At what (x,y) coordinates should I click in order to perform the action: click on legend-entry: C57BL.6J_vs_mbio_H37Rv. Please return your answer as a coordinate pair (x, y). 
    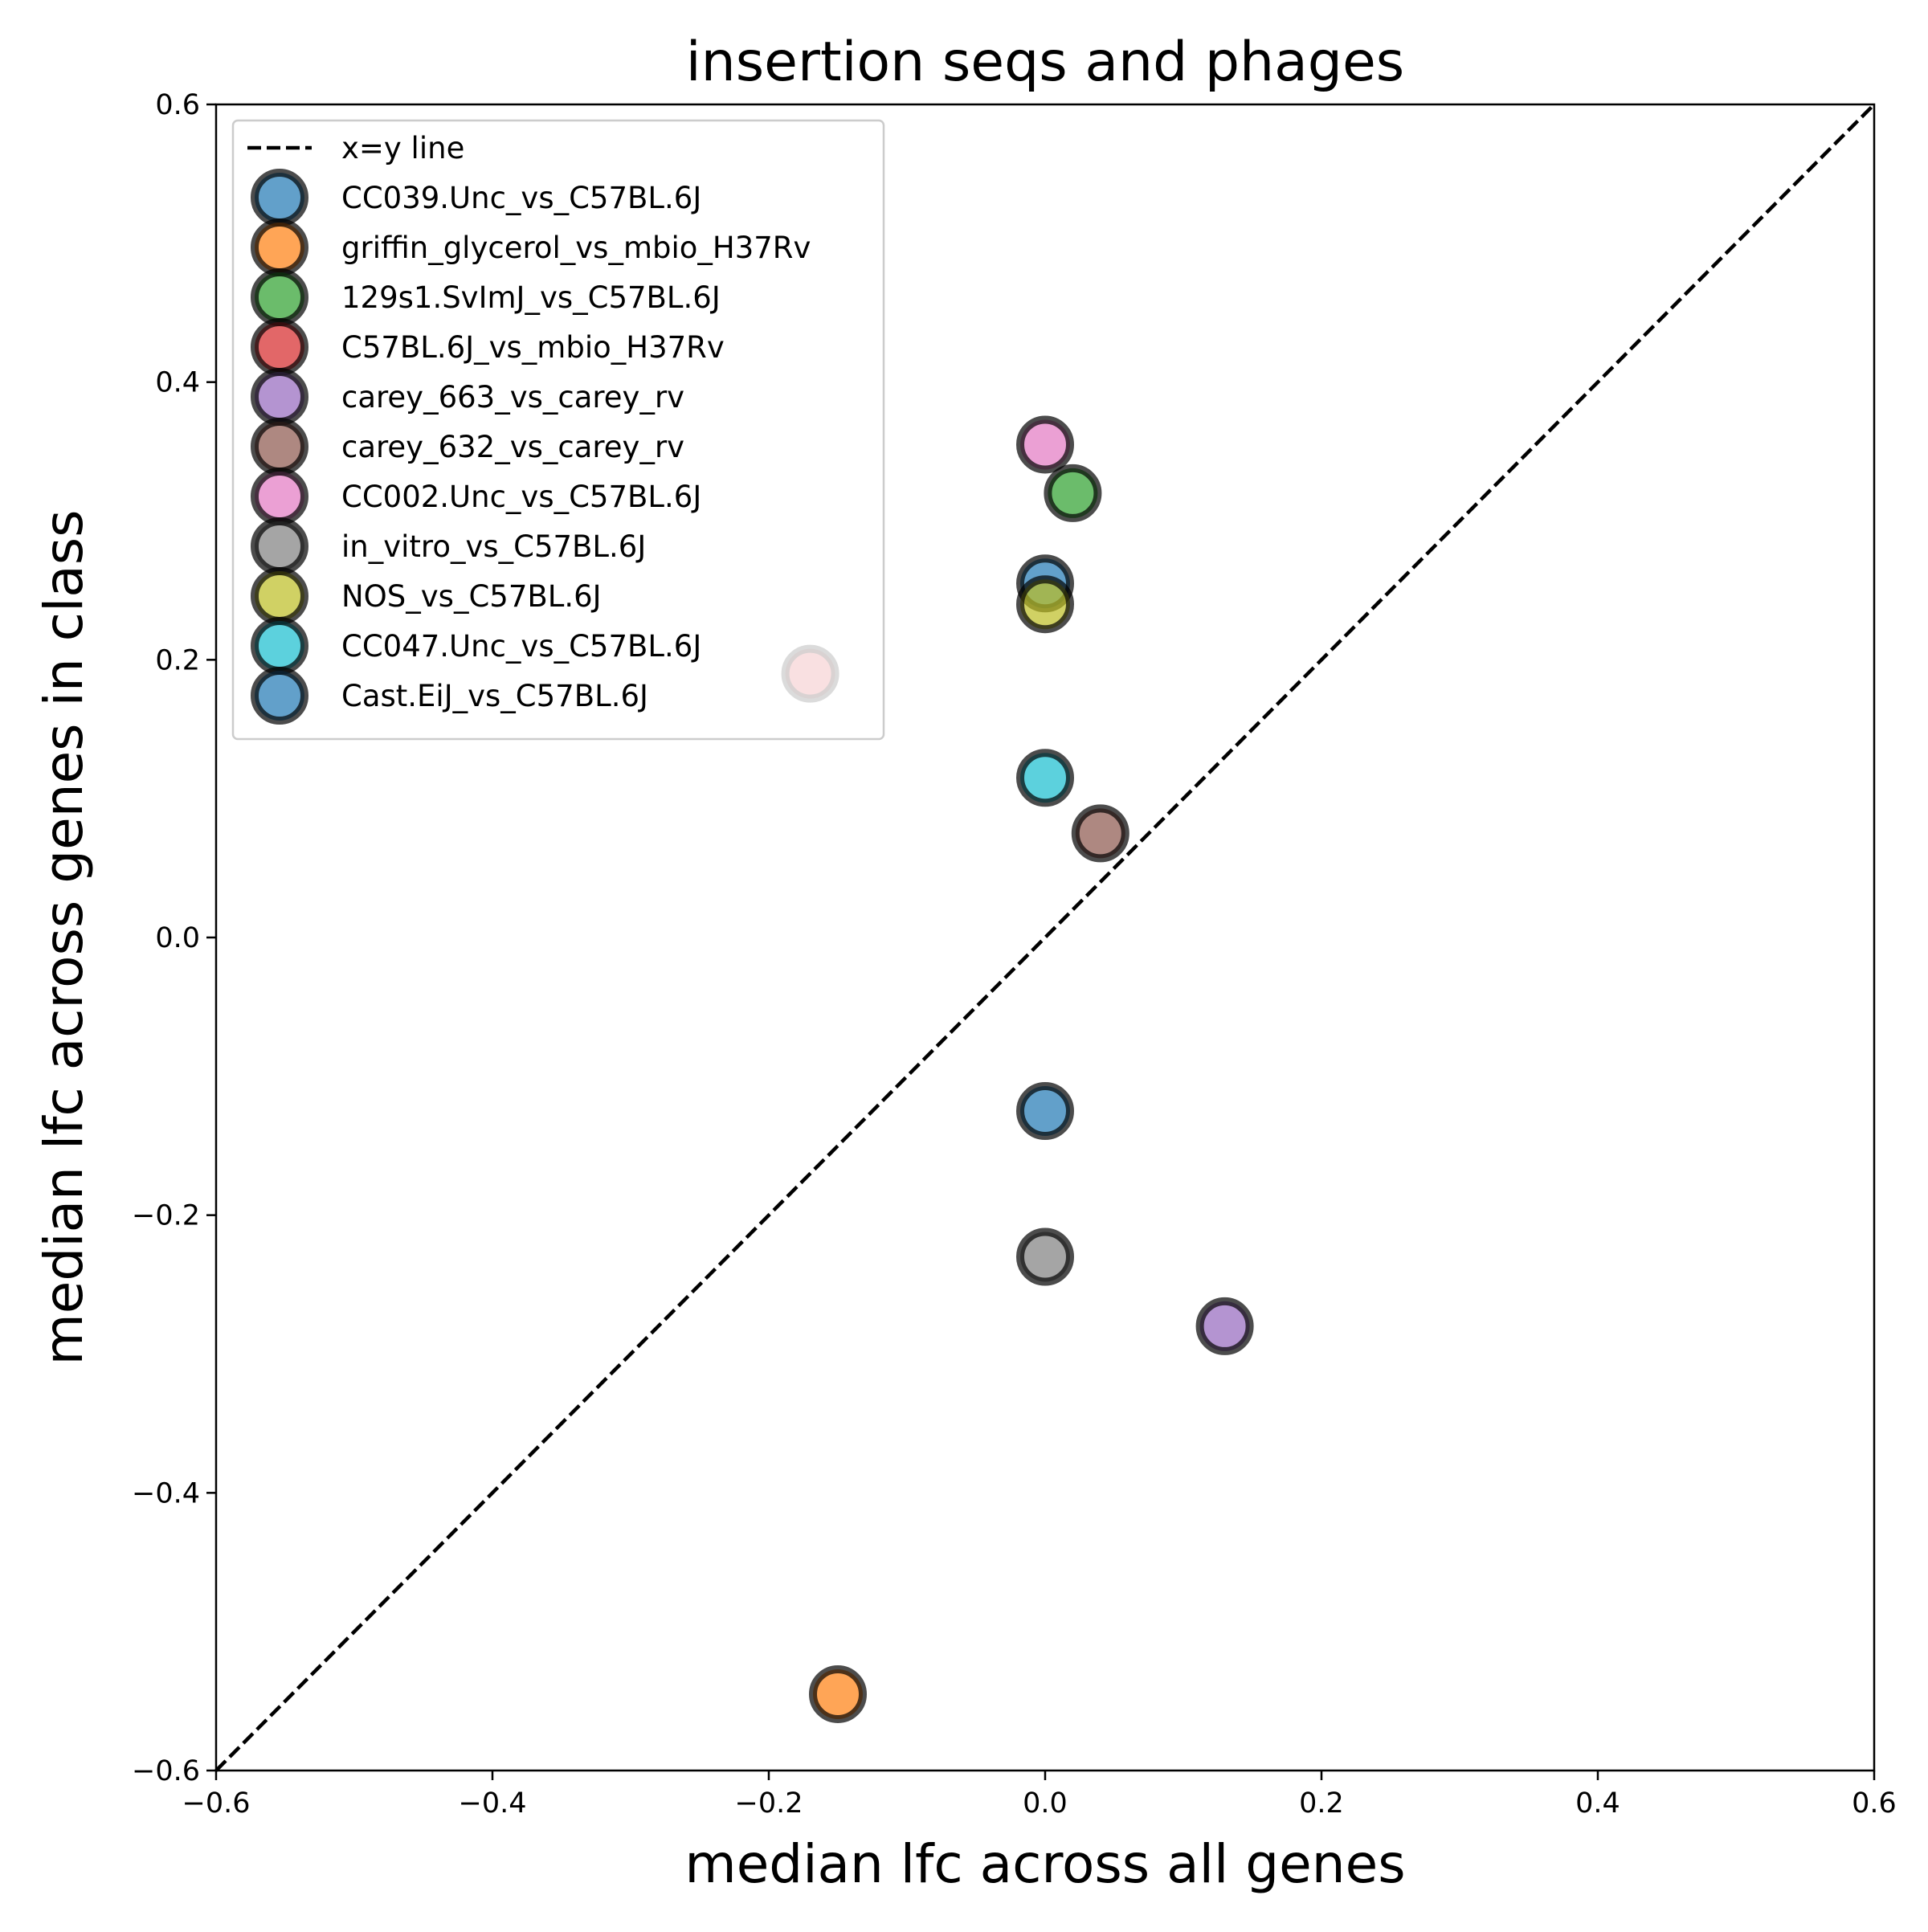
    Looking at the image, I should click on (488, 347).